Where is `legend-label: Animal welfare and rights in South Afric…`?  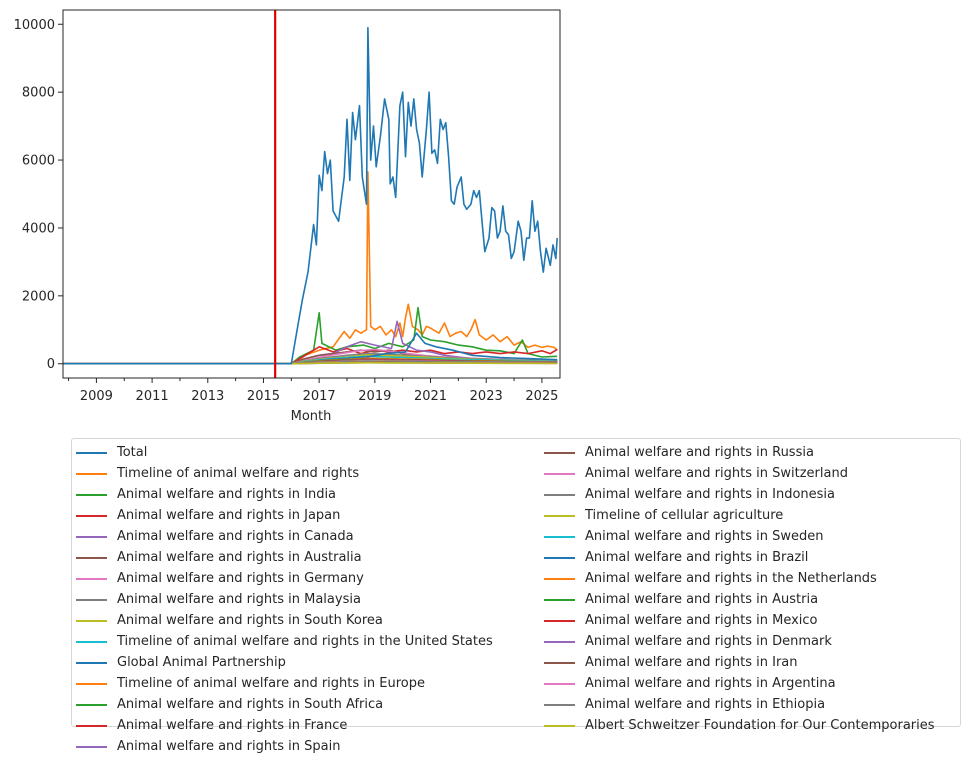
legend-label: Animal welfare and rights in South Afric… is located at coordinates (250, 704).